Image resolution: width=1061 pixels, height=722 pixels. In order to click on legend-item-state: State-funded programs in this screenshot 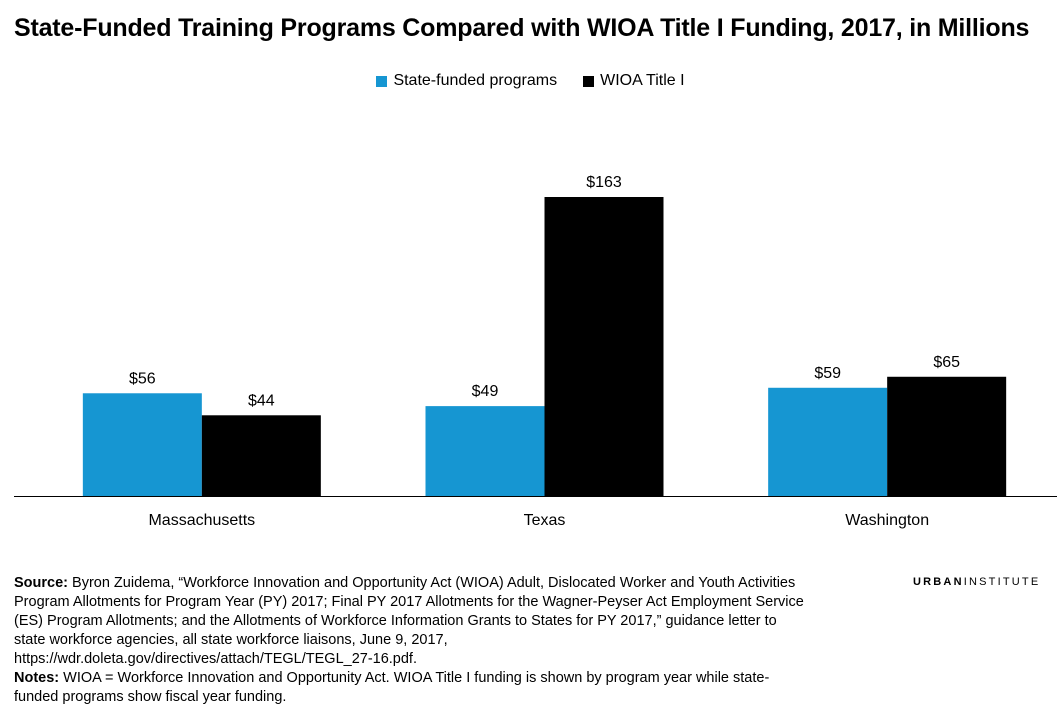, I will do `click(466, 81)`.